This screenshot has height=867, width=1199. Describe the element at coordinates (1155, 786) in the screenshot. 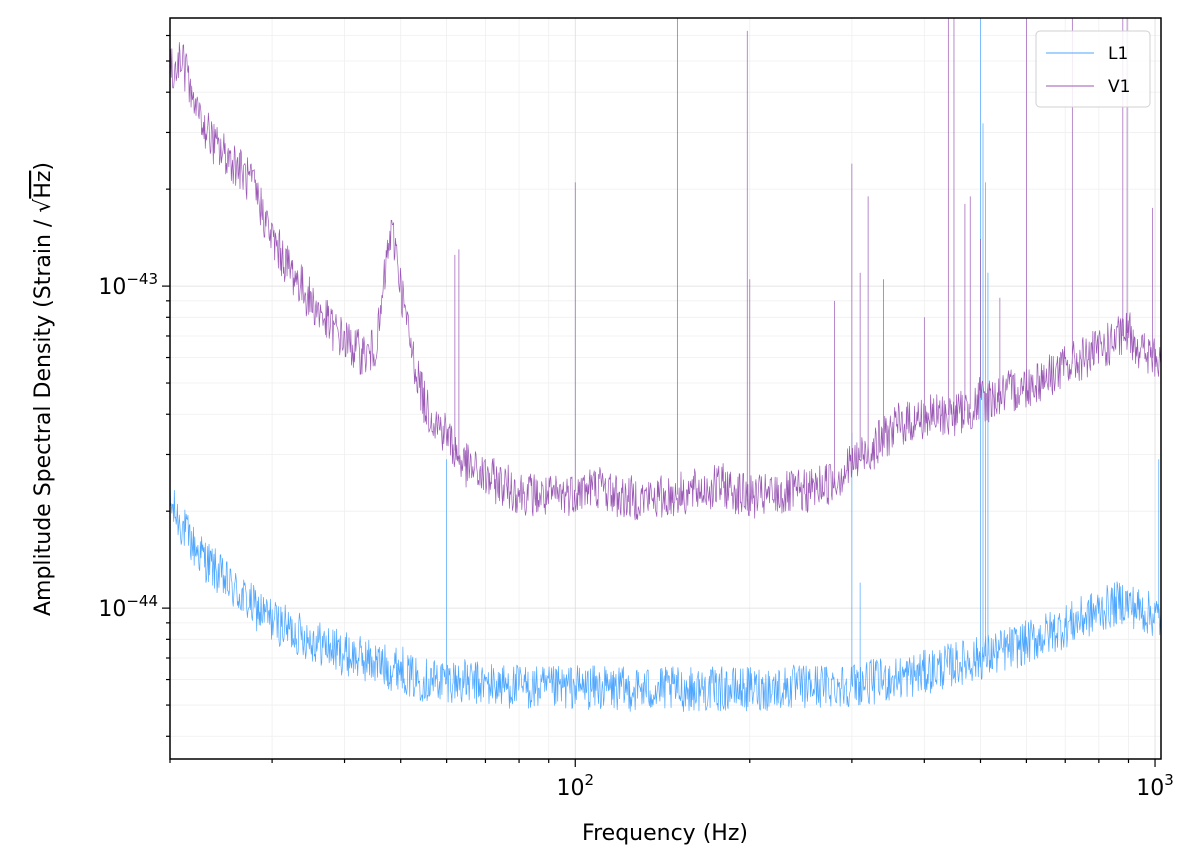

I see `x-tick-label: 10³` at that location.